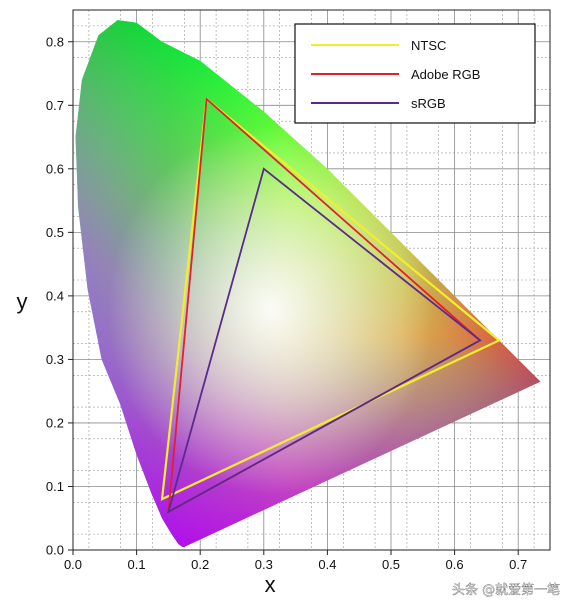 This screenshot has width=571, height=609. I want to click on y-tick-label: 0.6, so click(55, 168).